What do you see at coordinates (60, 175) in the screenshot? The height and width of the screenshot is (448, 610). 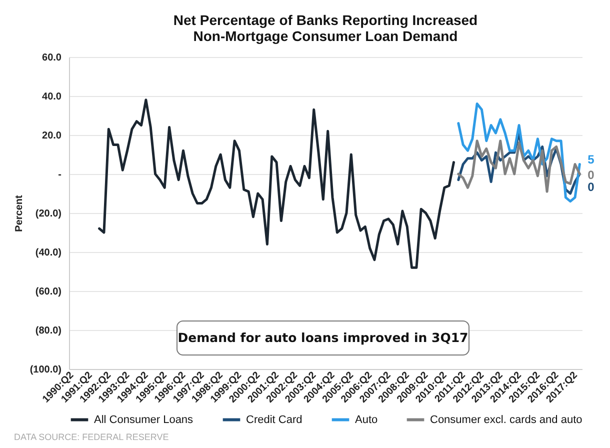 I see `y-tick-label: -` at bounding box center [60, 175].